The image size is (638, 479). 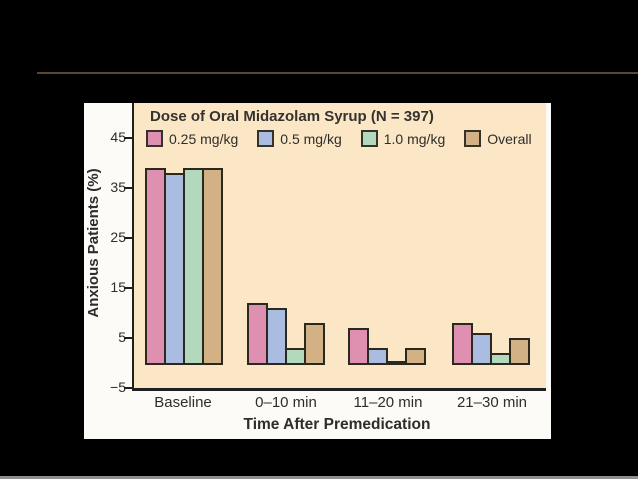 I want to click on legend-item: 1.0 mg/kg, so click(x=403, y=138).